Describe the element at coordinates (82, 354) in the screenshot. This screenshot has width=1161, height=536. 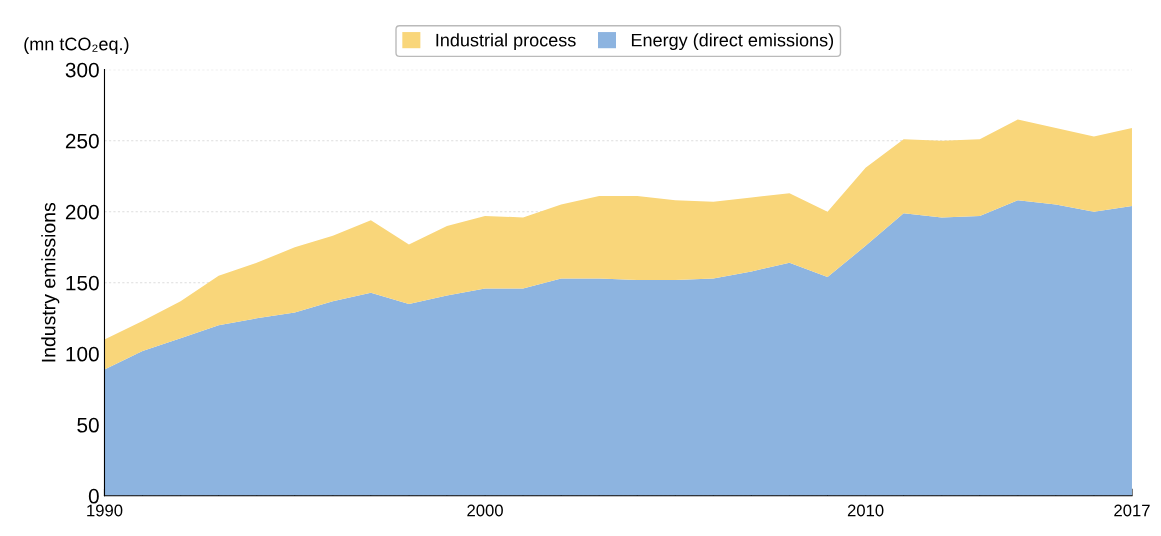
I see `y-tick-label: 100` at that location.